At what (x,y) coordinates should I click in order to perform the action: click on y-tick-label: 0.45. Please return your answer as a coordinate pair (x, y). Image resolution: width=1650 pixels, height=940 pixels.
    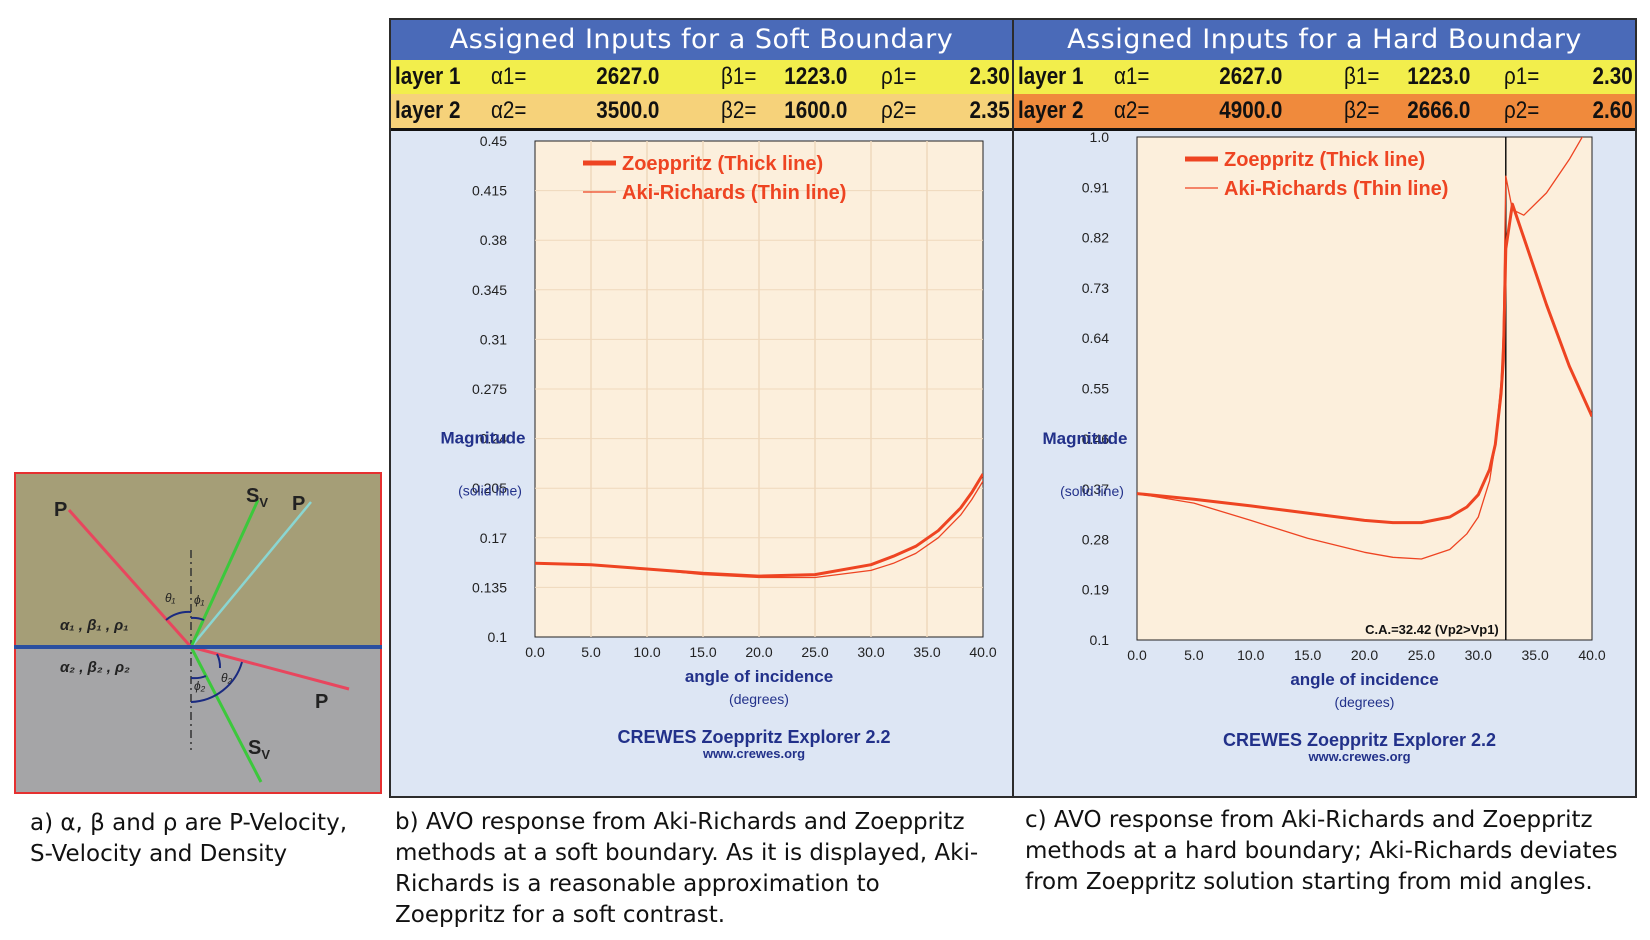
    Looking at the image, I should click on (493, 141).